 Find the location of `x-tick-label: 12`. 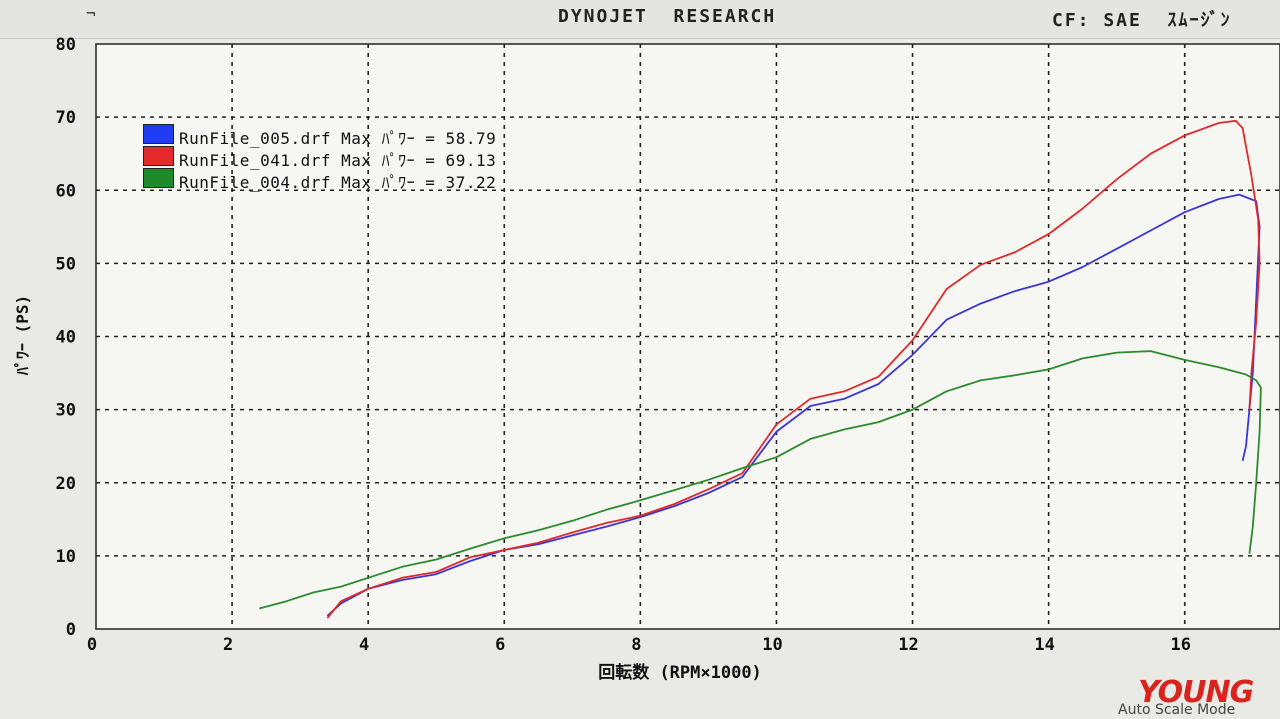

x-tick-label: 12 is located at coordinates (908, 645).